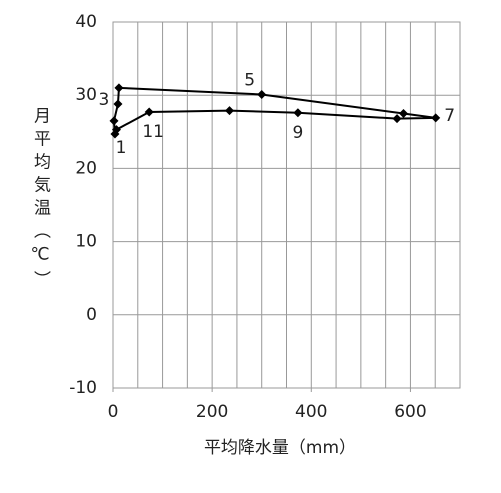 The width and height of the screenshot is (501, 493). What do you see at coordinates (86, 168) in the screenshot?
I see `y-tick-label: 20` at bounding box center [86, 168].